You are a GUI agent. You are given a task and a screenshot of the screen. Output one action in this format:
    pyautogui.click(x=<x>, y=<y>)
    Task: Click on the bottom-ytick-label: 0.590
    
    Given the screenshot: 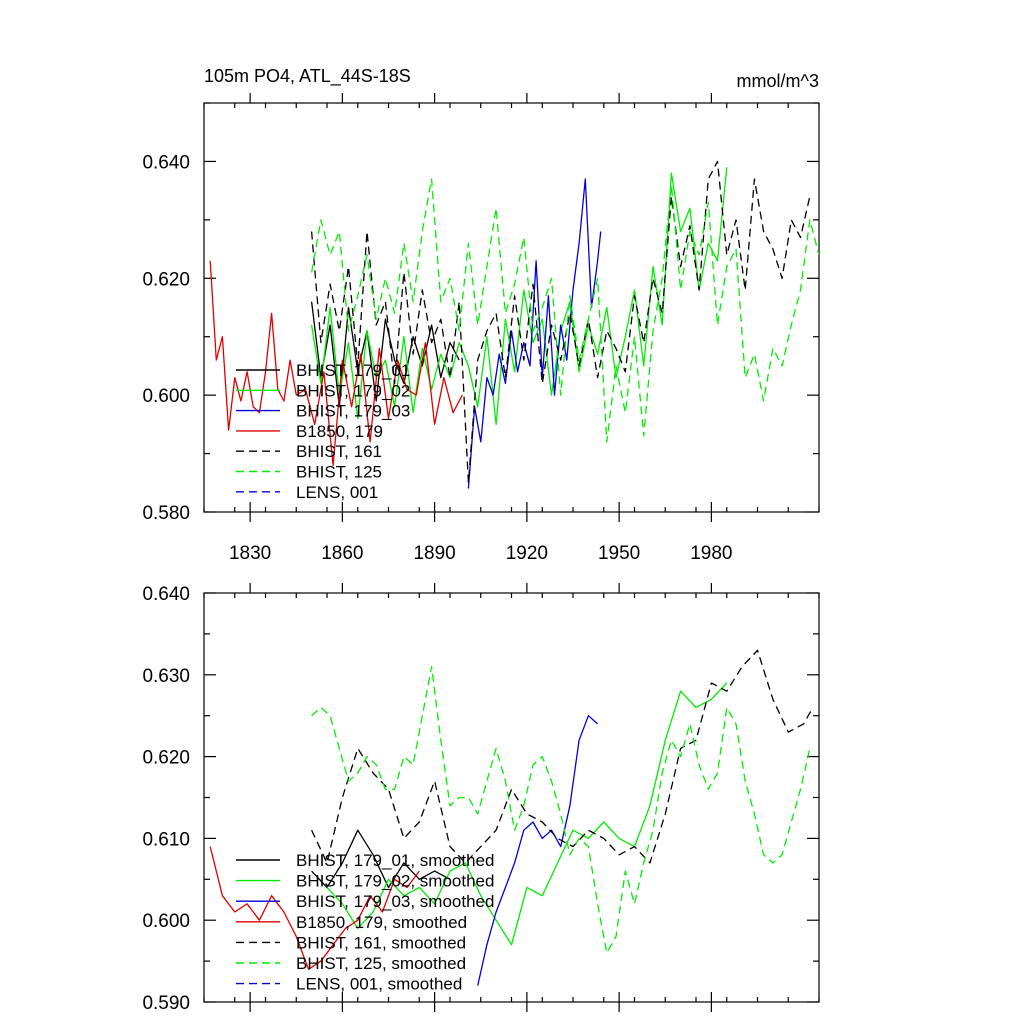 What is the action you would take?
    pyautogui.click(x=166, y=1003)
    